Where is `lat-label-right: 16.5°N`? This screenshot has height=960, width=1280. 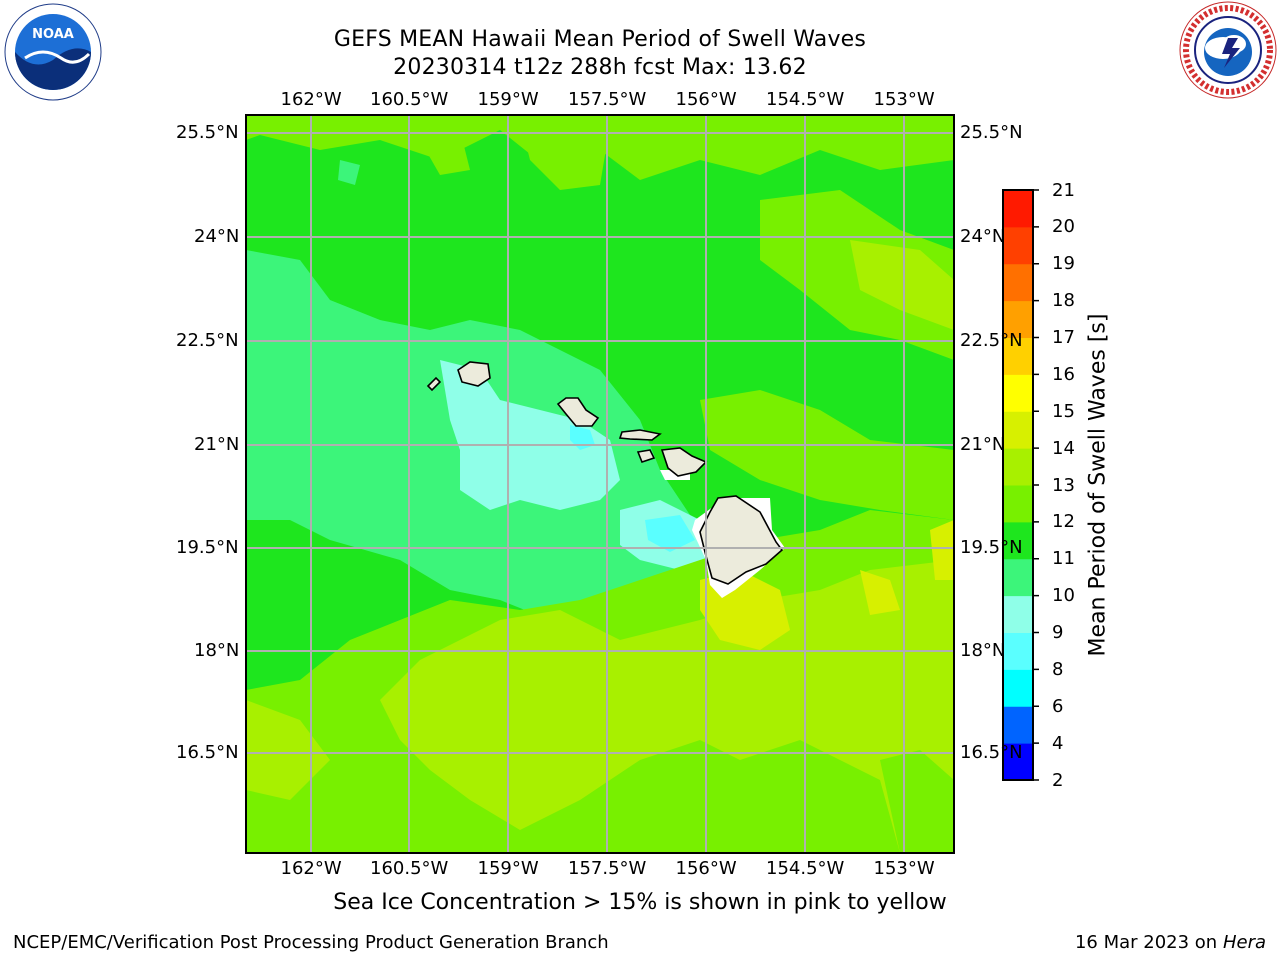
lat-label-right: 16.5°N is located at coordinates (991, 752).